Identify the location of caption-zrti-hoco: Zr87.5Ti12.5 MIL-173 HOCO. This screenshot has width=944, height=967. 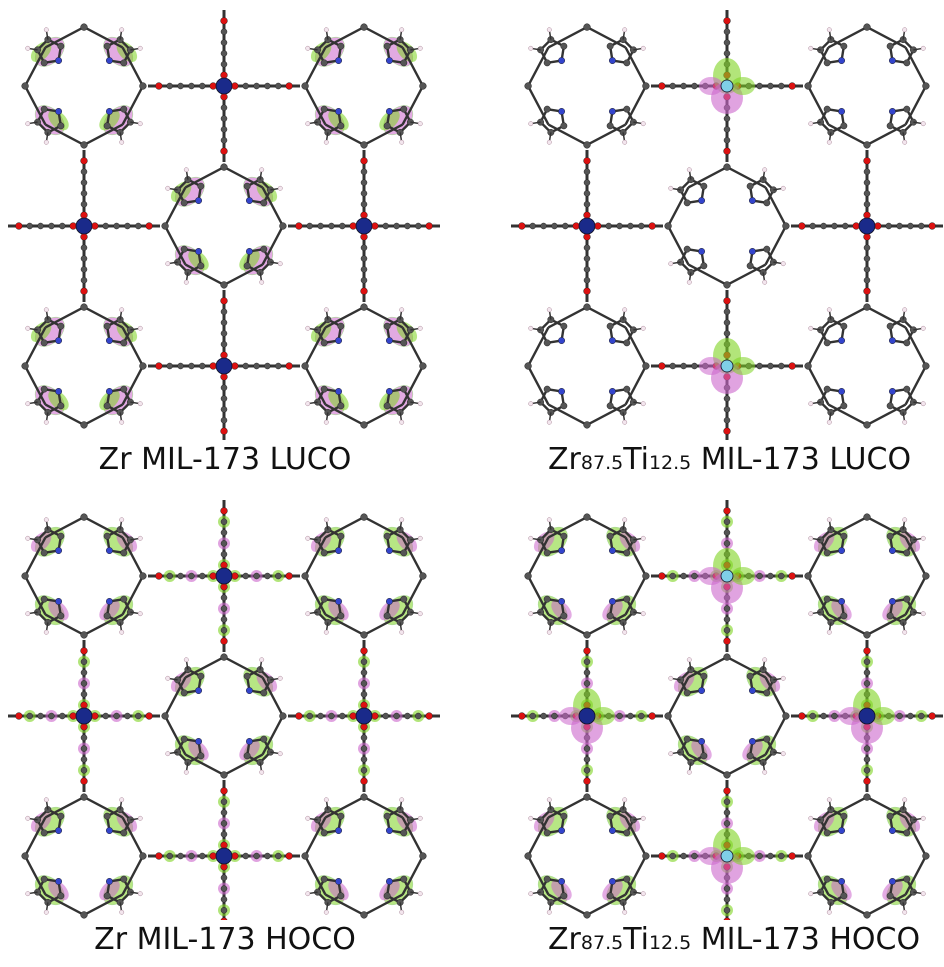
(734, 939).